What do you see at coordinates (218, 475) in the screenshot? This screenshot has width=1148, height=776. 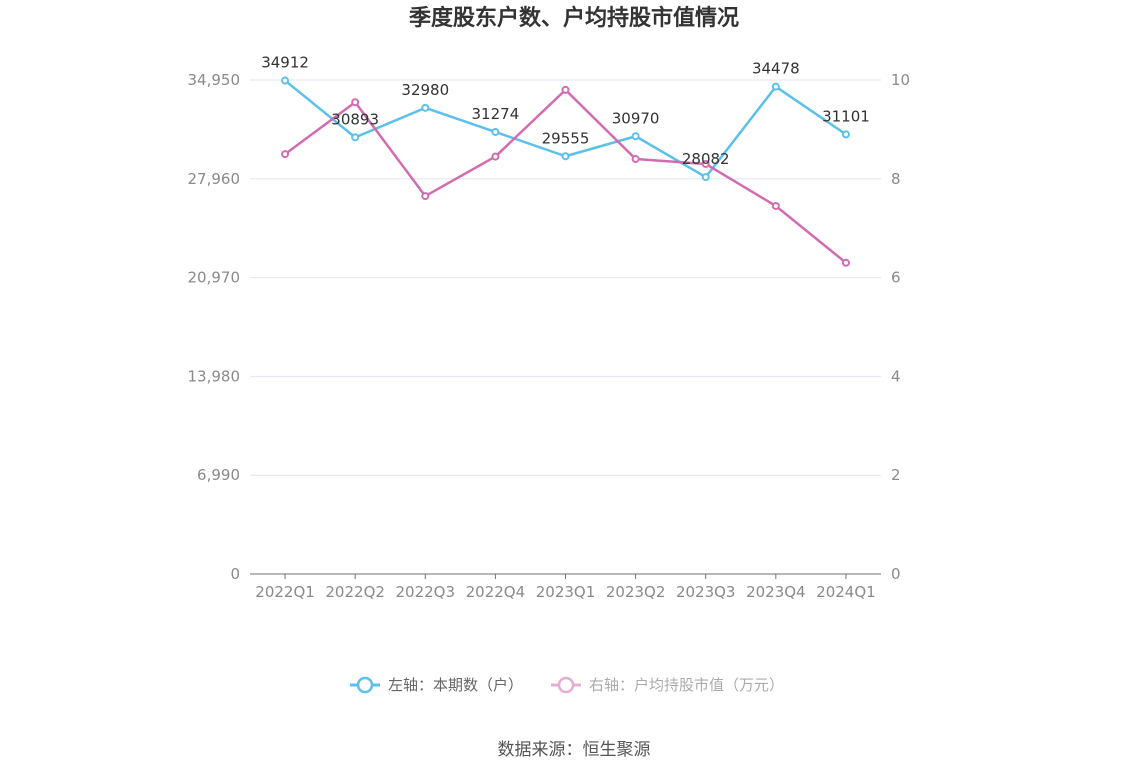 I see `left-axis-tick-label: 6,990` at bounding box center [218, 475].